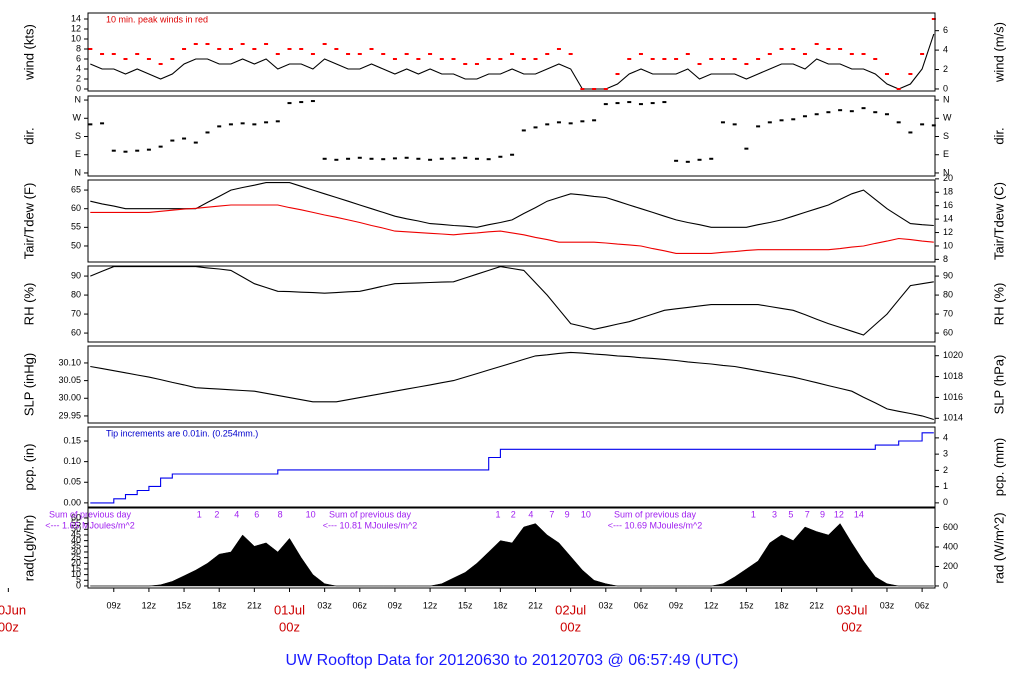 The width and height of the screenshot is (1024, 700). What do you see at coordinates (945, 454) in the screenshot?
I see `y2-tick-label: 3` at bounding box center [945, 454].